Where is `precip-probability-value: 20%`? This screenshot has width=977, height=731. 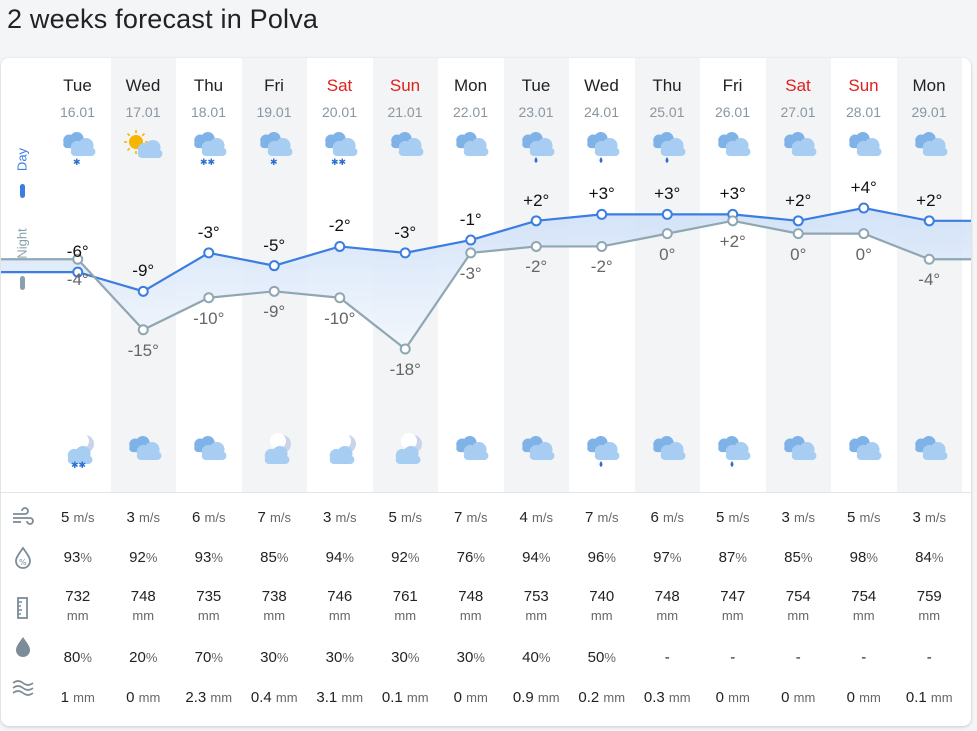 precip-probability-value: 20% is located at coordinates (143, 657).